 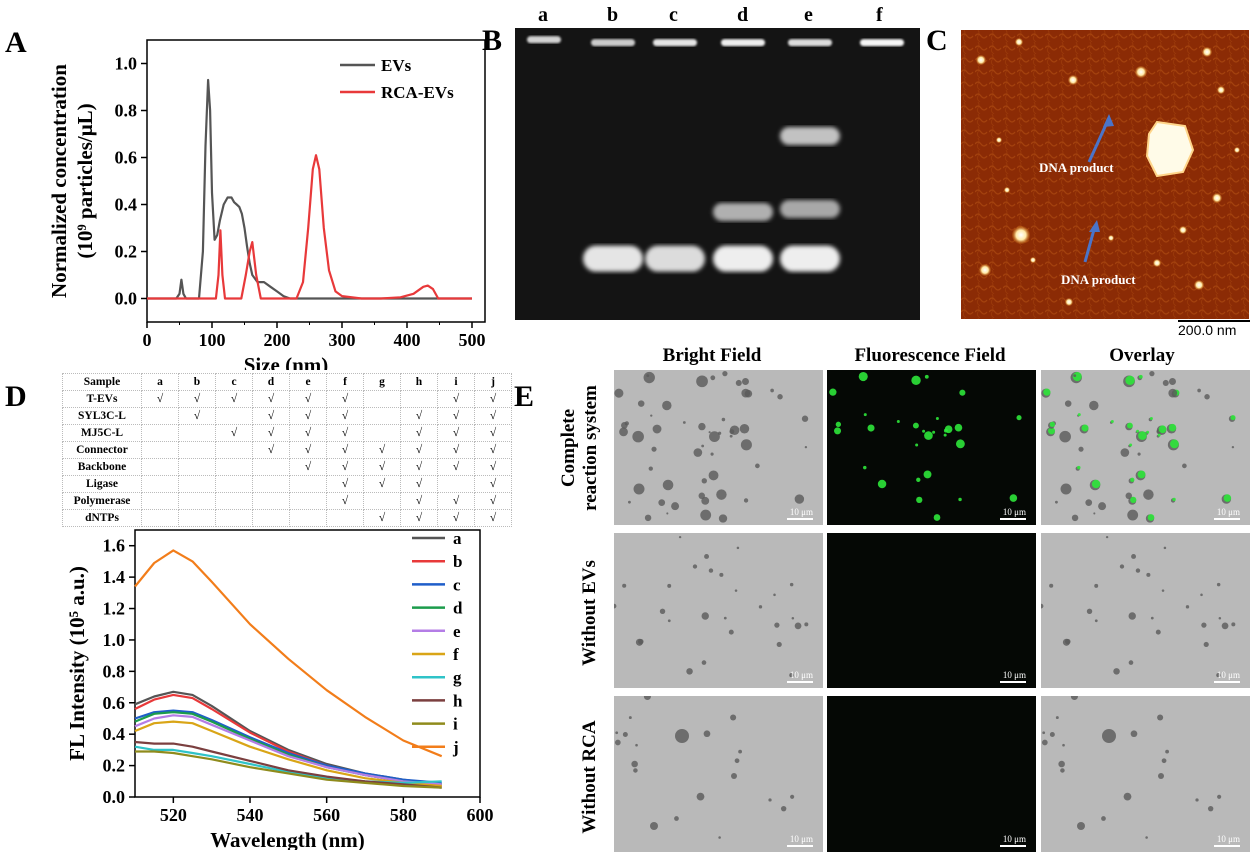 I want to click on legend-label: h, so click(x=458, y=700).